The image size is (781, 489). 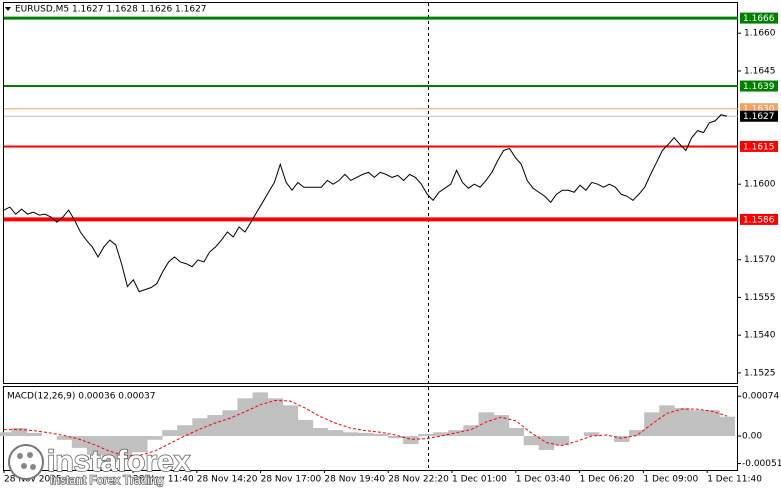 I want to click on x-tick-label: 28 Nov 17:00, so click(x=291, y=480).